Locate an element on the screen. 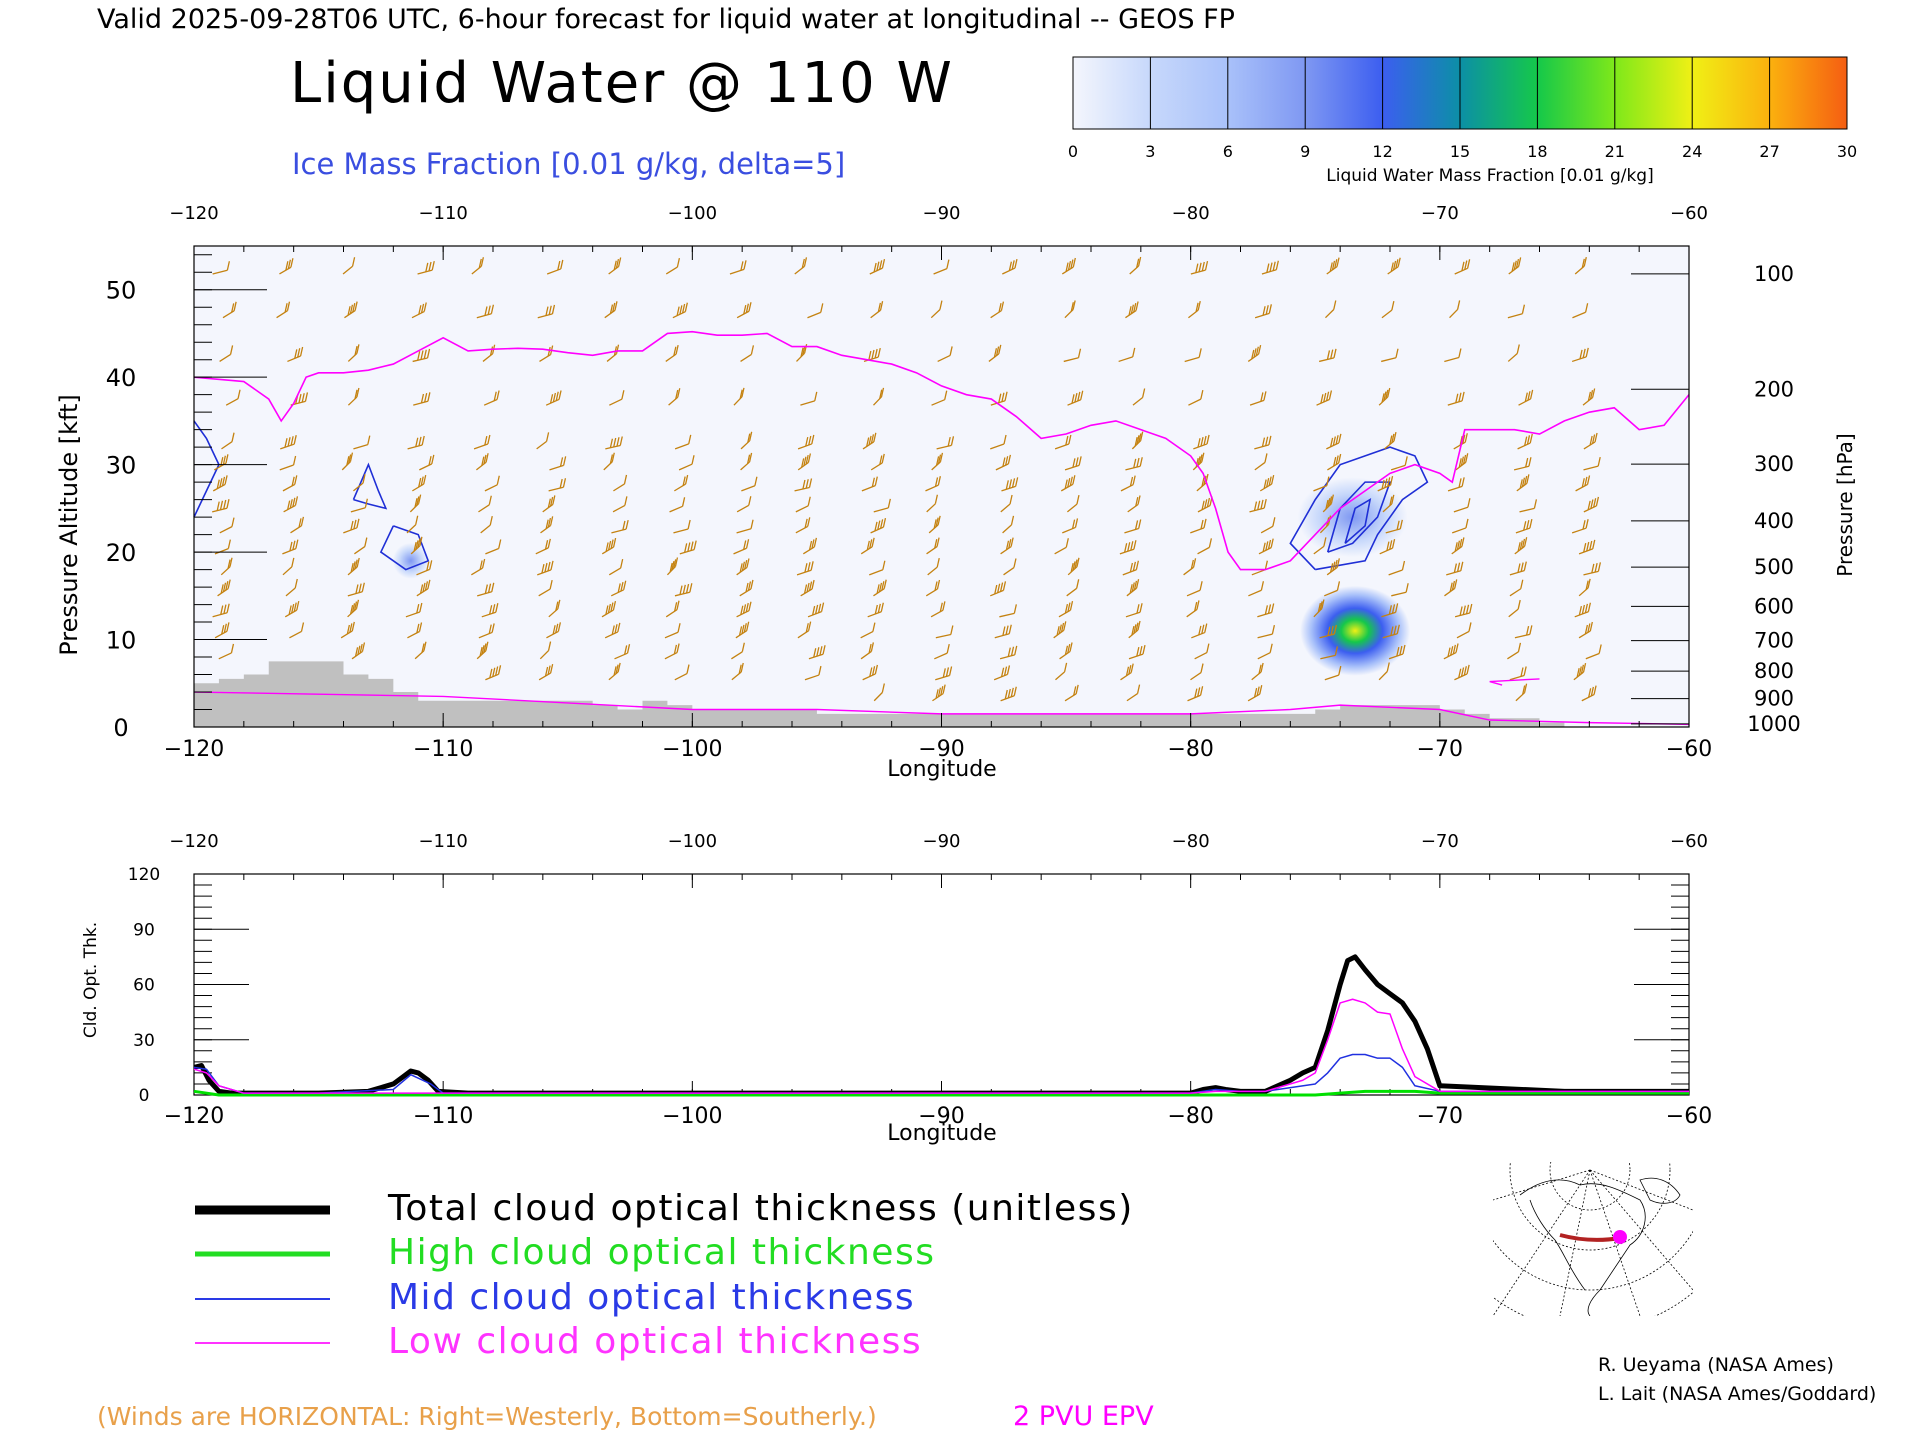  ice-contour is located at coordinates (1359, 508).